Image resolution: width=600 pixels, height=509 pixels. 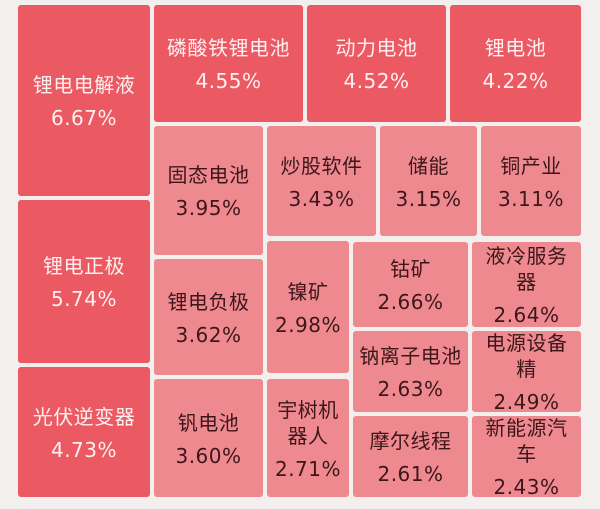 I want to click on sector-change-percent: 3.43%, so click(x=321, y=198).